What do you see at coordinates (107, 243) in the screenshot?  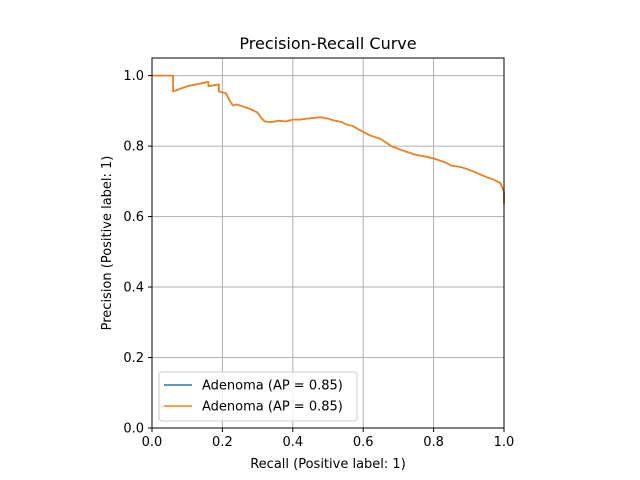 I see `y-axis-label: Precision (Positive label: 1)` at bounding box center [107, 243].